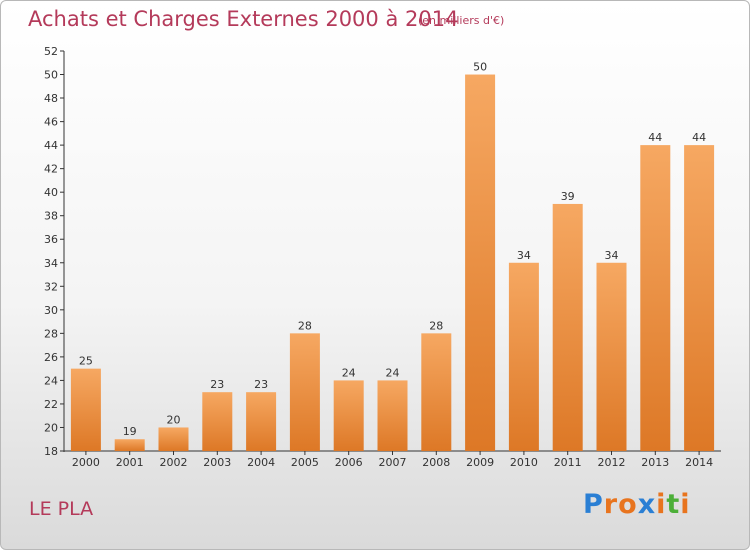 The height and width of the screenshot is (550, 750). What do you see at coordinates (61, 509) in the screenshot?
I see `commune-name: LE PLA` at bounding box center [61, 509].